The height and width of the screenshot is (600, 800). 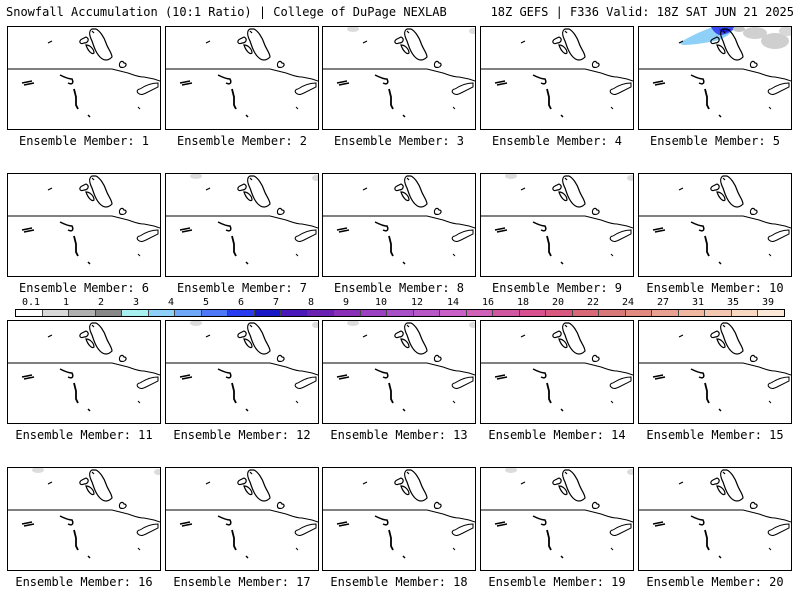 I want to click on colorbar-tick-label: 31, so click(x=698, y=302).